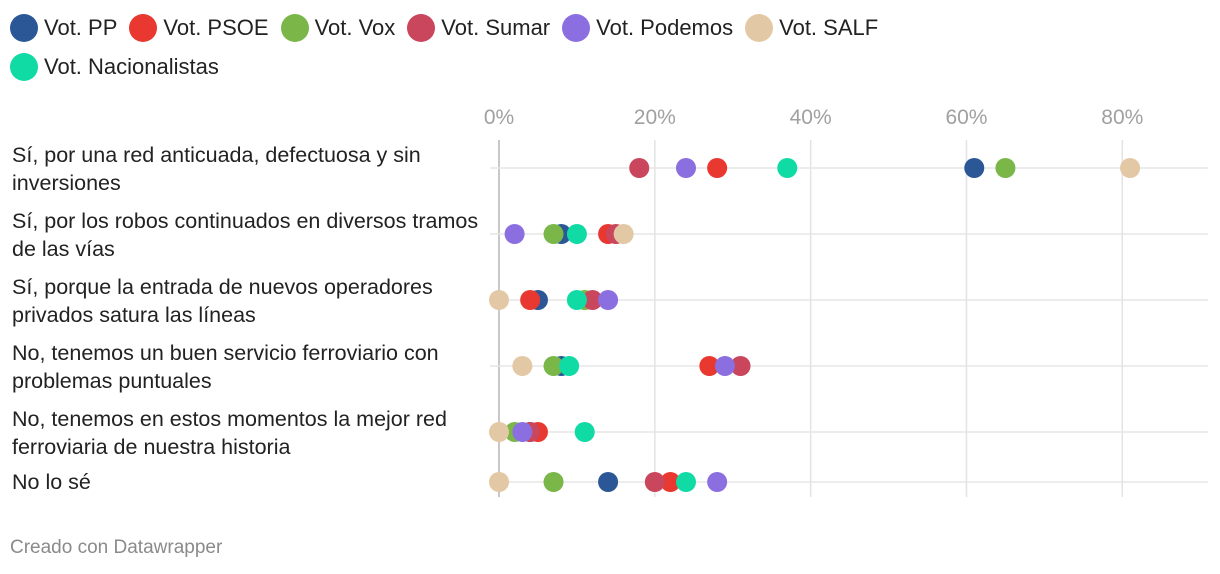 The height and width of the screenshot is (574, 1220). What do you see at coordinates (966, 117) in the screenshot?
I see `x-tick-label: 60%` at bounding box center [966, 117].